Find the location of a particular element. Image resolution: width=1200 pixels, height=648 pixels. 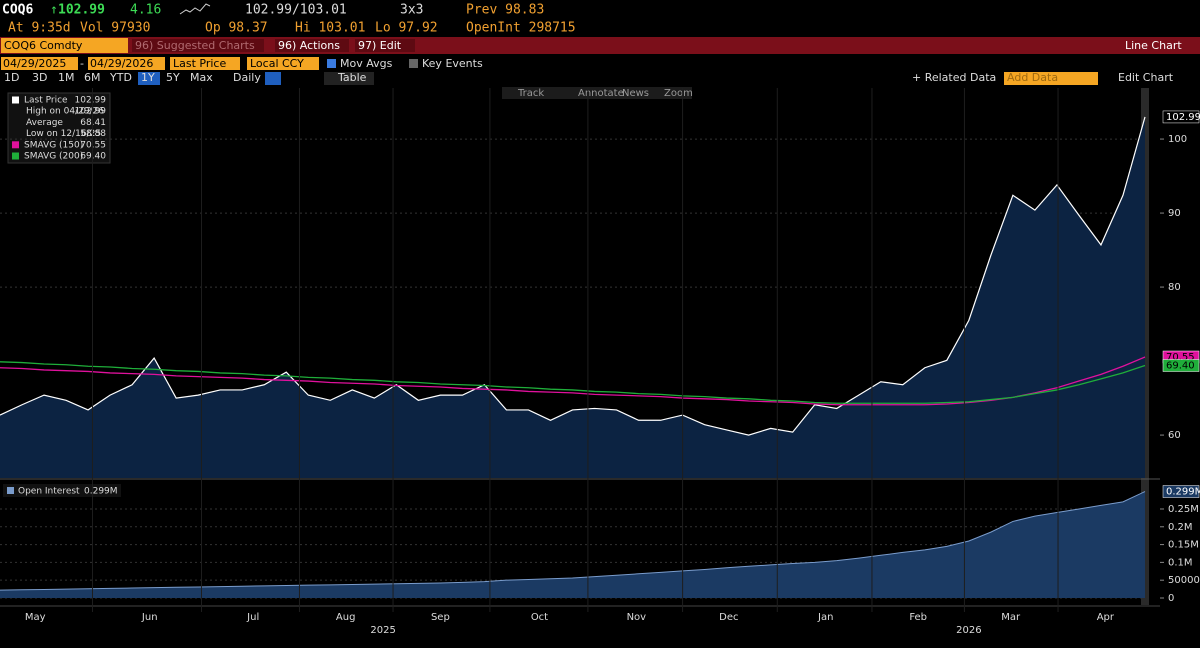

x-tick-label: Jul is located at coordinates (252, 617).